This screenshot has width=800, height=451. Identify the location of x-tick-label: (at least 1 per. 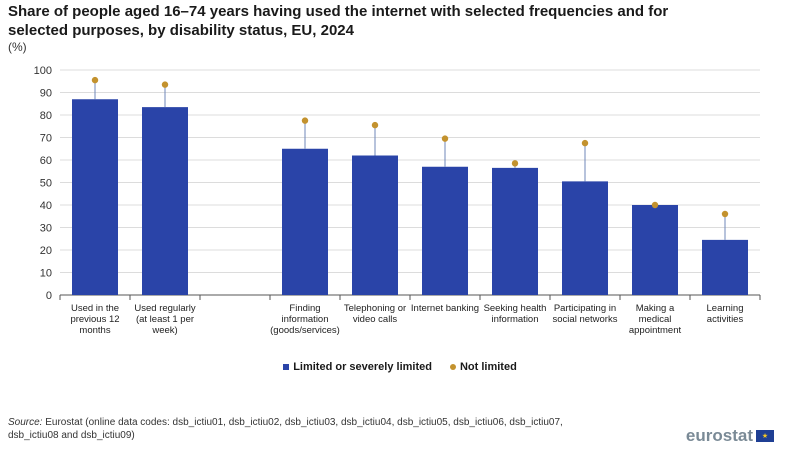
(165, 319).